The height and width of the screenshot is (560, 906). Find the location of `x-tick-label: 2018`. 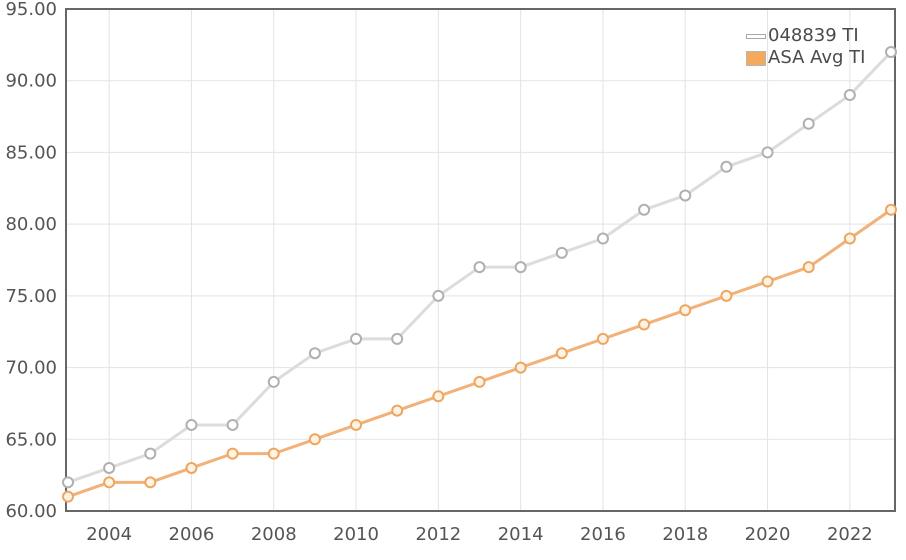

x-tick-label: 2018 is located at coordinates (685, 534).